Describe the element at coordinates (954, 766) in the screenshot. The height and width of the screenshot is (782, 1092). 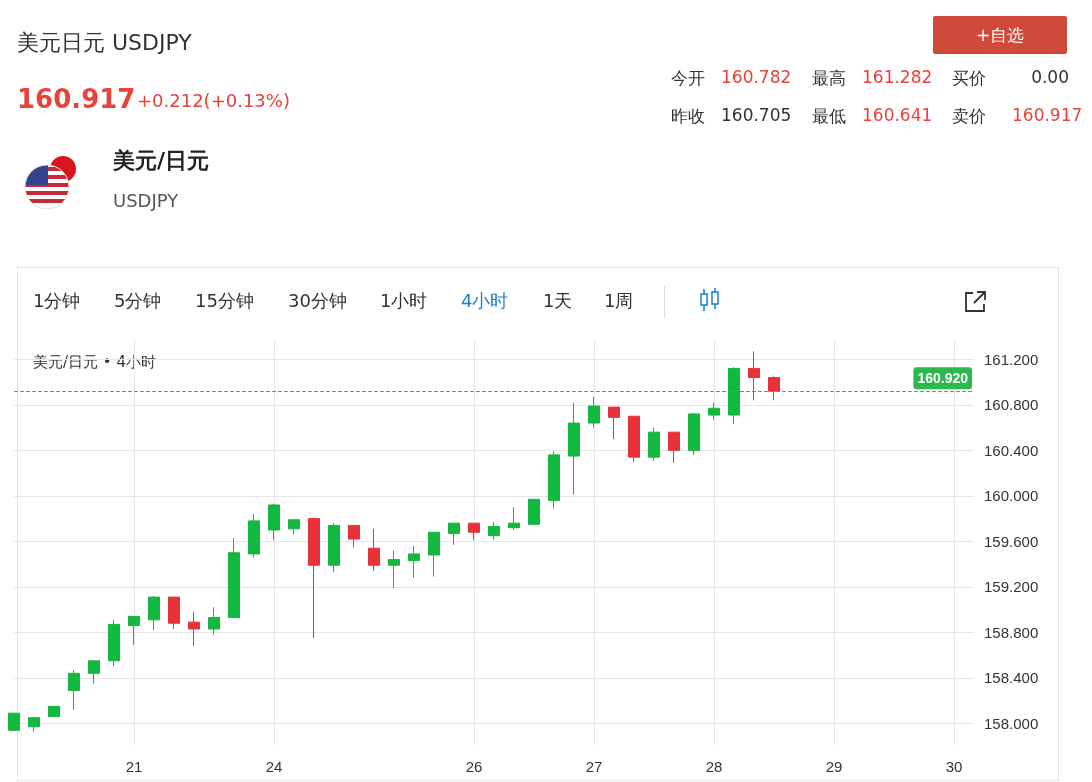
I see `x-tick-label: 30` at that location.